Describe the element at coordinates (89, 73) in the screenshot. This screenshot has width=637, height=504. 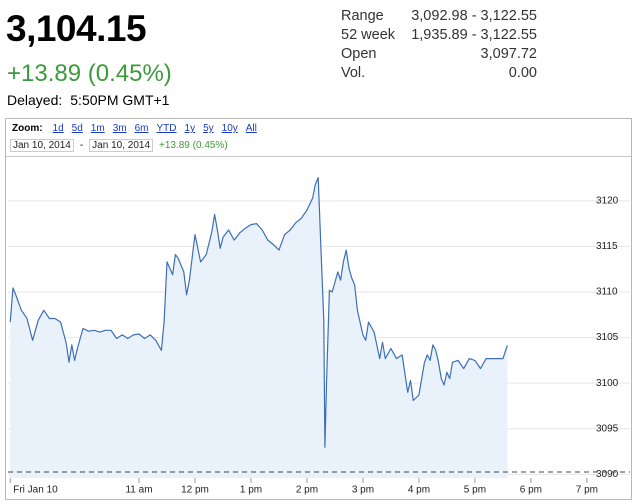
I see `price-change: +13.89 (0.45%)` at that location.